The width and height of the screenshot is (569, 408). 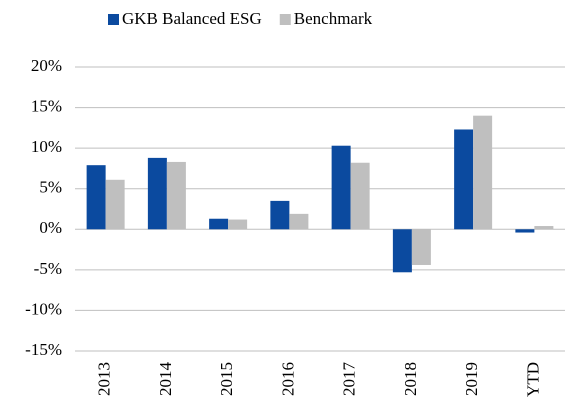 What do you see at coordinates (104, 379) in the screenshot?
I see `x-tick-label: 2013` at bounding box center [104, 379].